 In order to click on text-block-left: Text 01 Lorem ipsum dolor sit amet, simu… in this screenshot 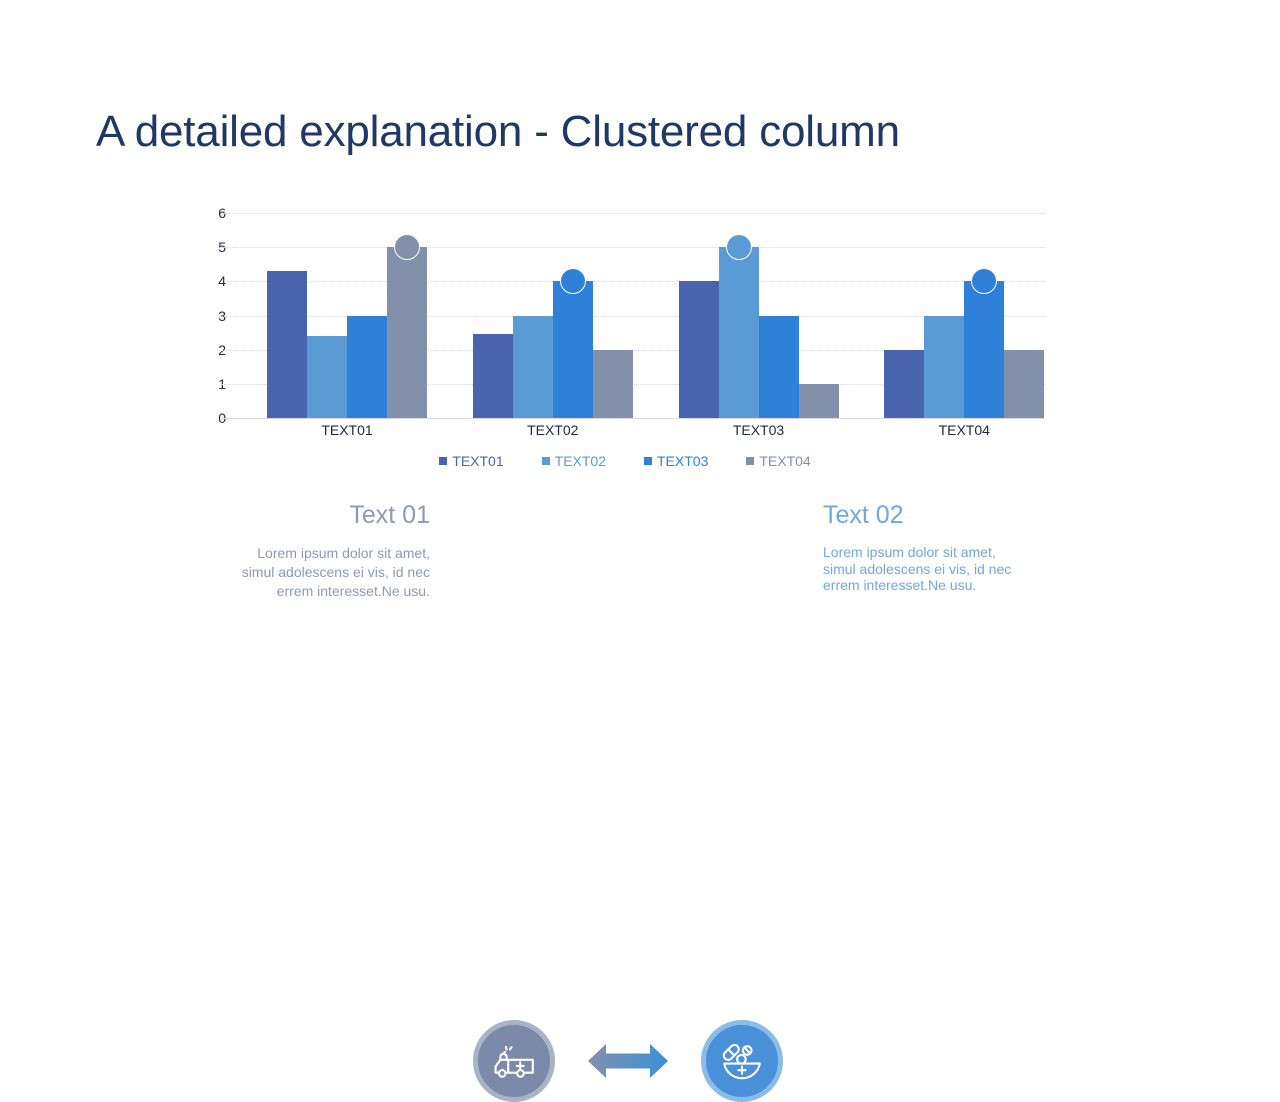, I will do `click(335, 550)`.